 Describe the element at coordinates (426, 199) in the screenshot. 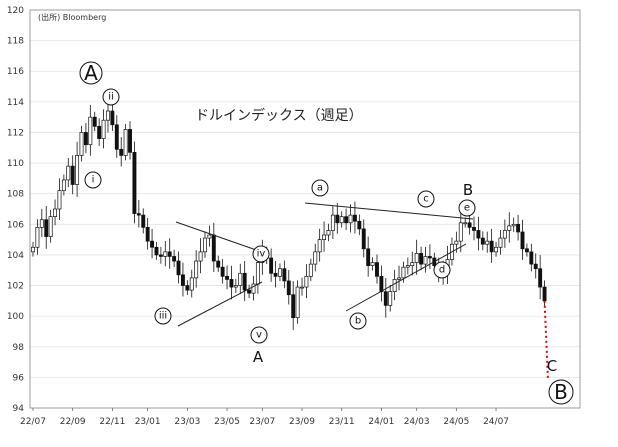

I see `wave-label: c` at that location.